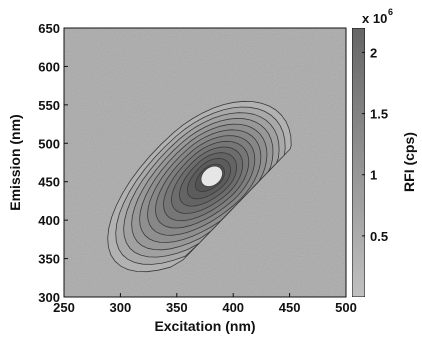  Describe the element at coordinates (379, 114) in the screenshot. I see `colorbar-tick-label: 1.5` at that location.